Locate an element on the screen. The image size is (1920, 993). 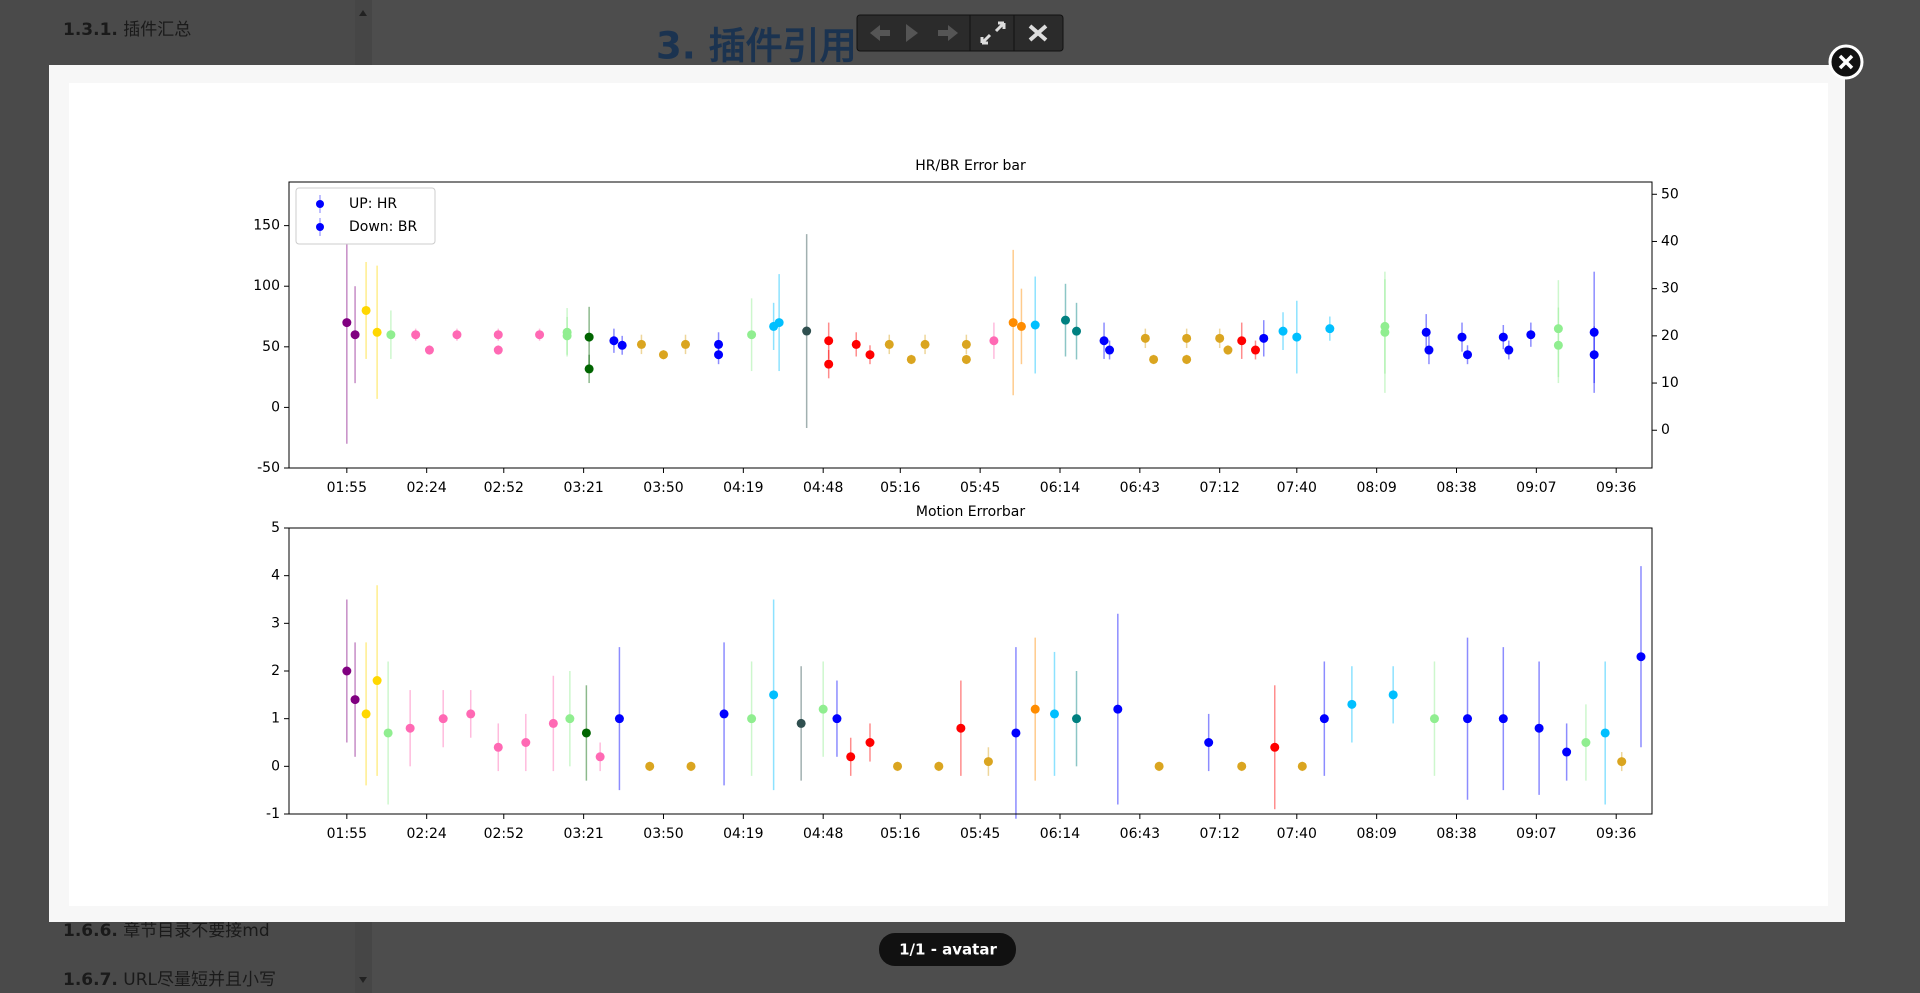
y-tick-label: 50 is located at coordinates (271, 347).